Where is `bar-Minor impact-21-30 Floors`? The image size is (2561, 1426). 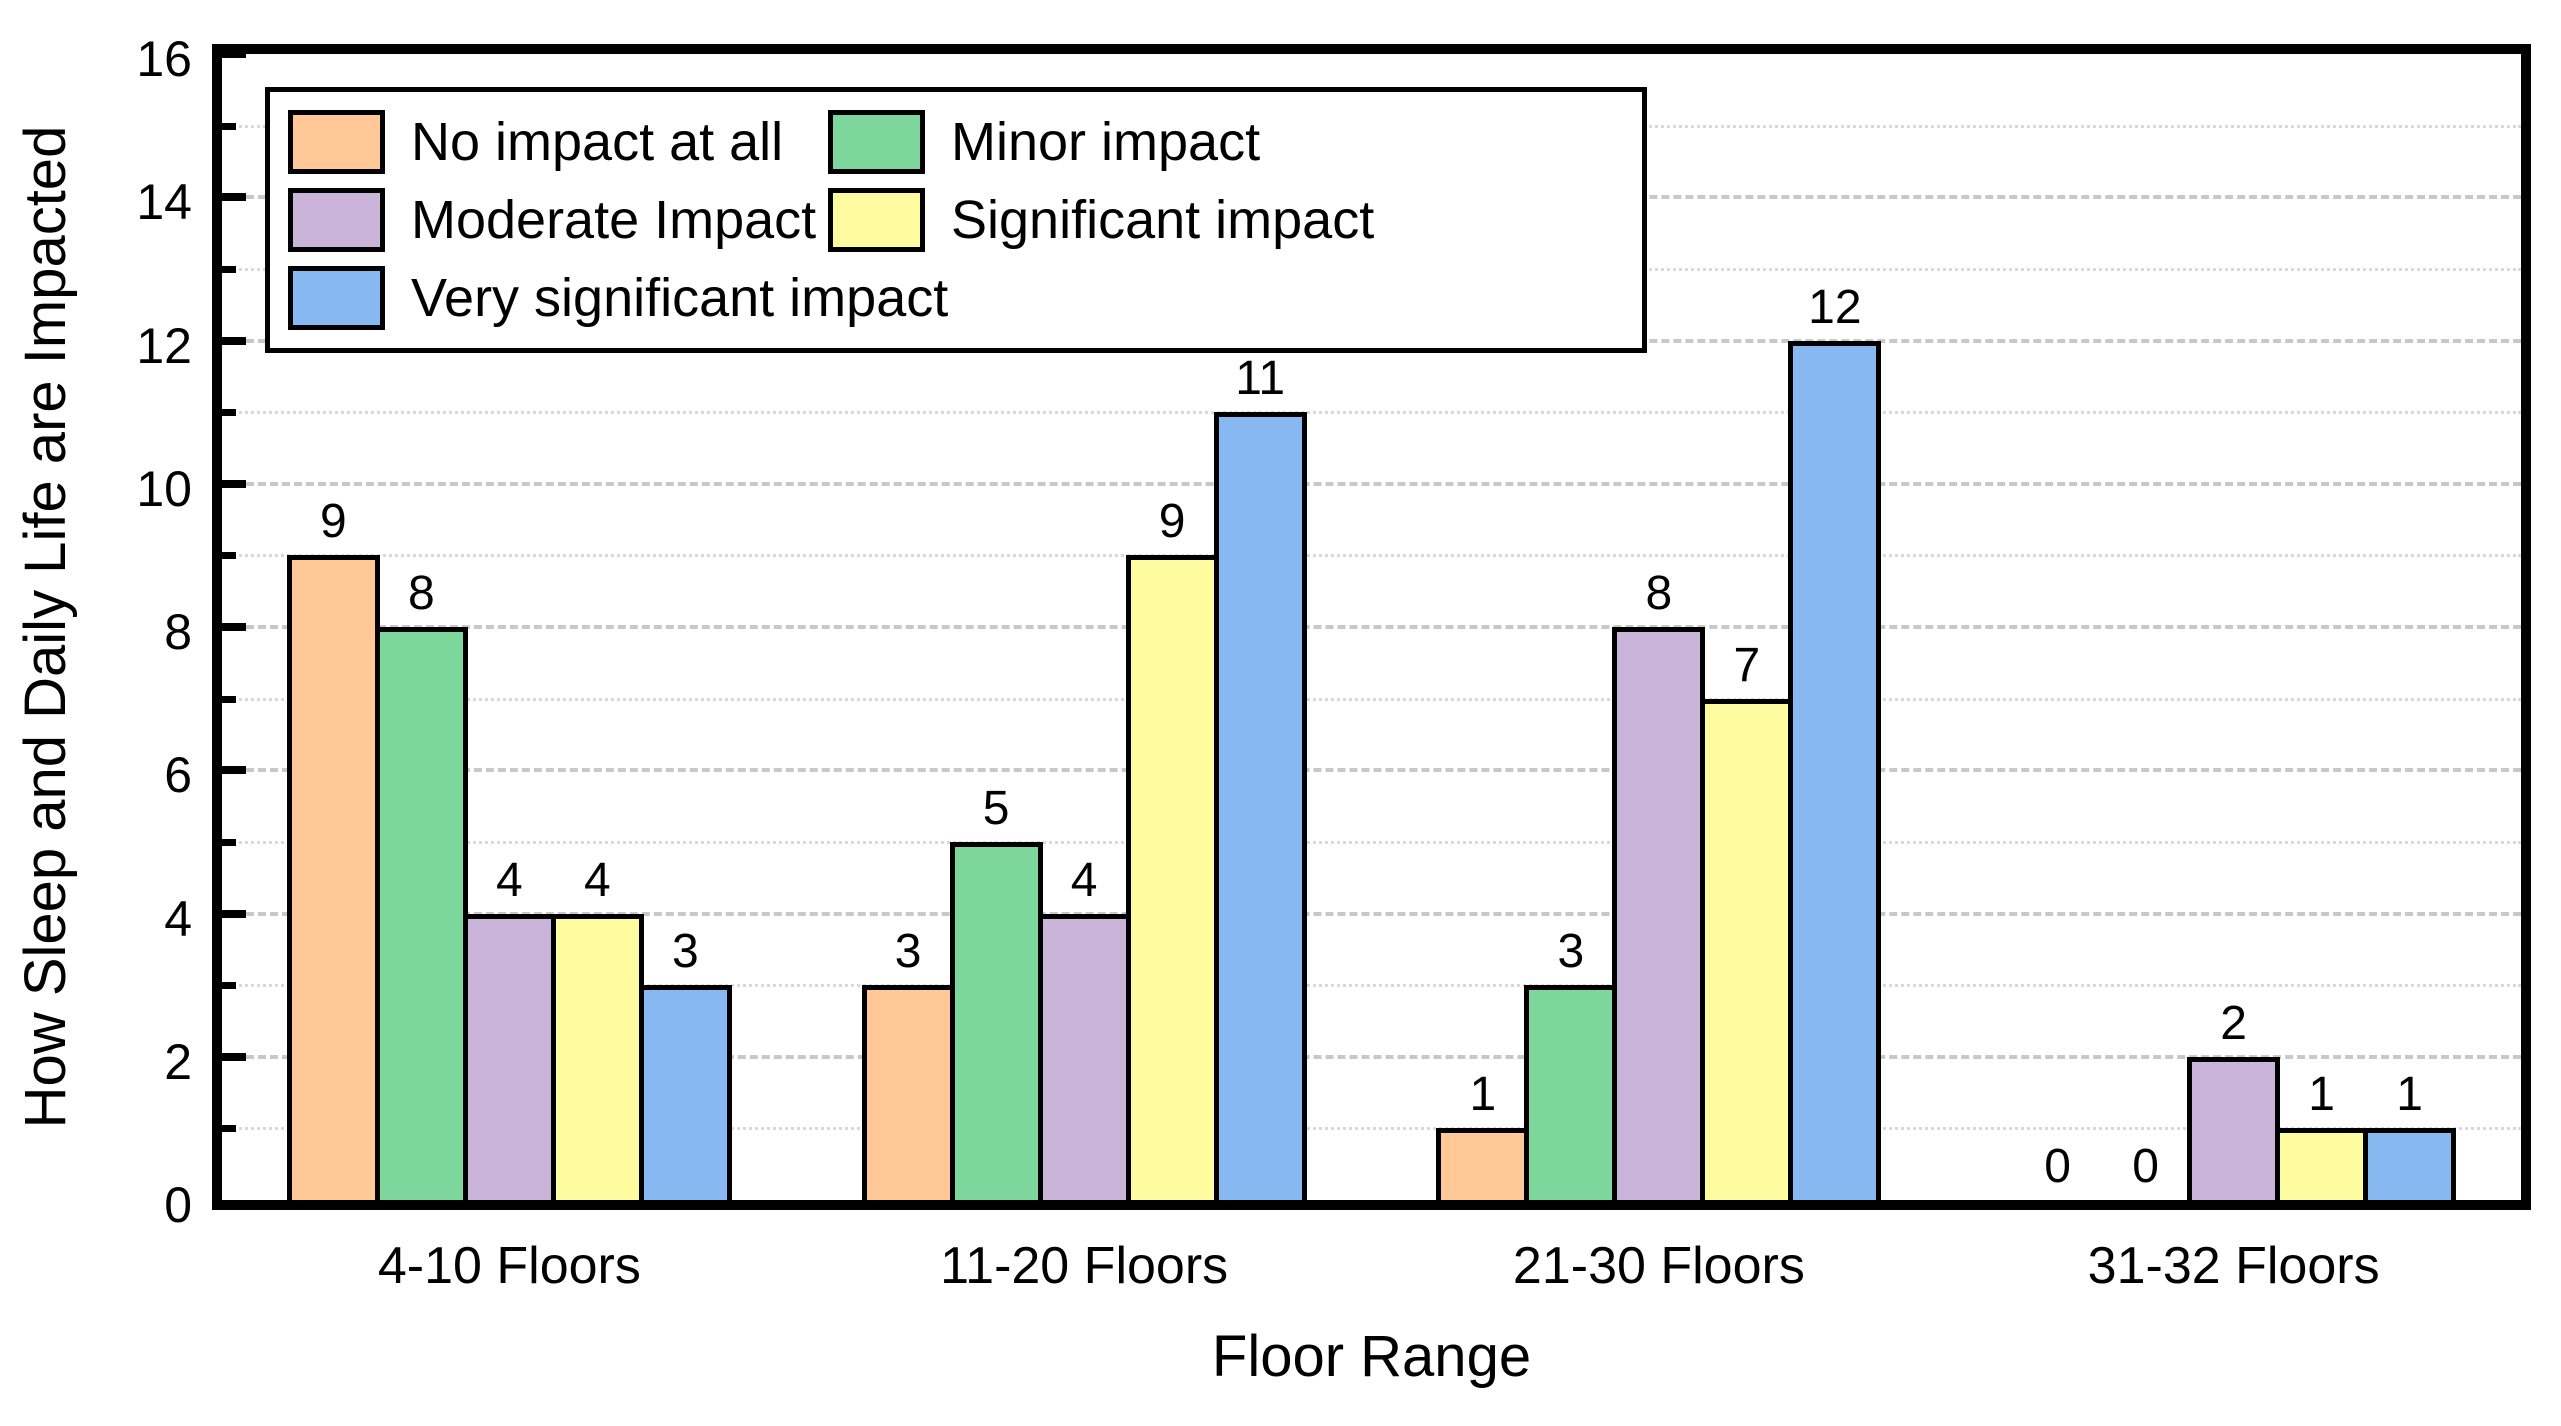
bar-Minor impact-21-30 Floors is located at coordinates (1571, 1092).